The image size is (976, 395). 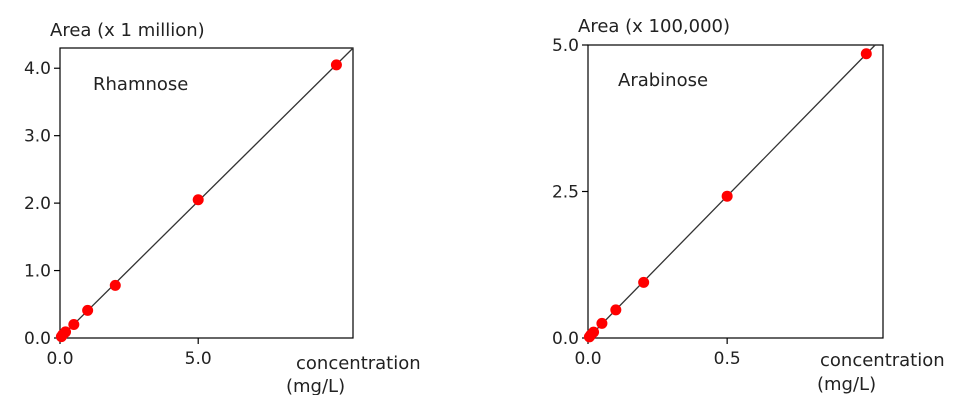 What do you see at coordinates (37, 204) in the screenshot?
I see `rhamnose-y-tick-label: 2.0` at bounding box center [37, 204].